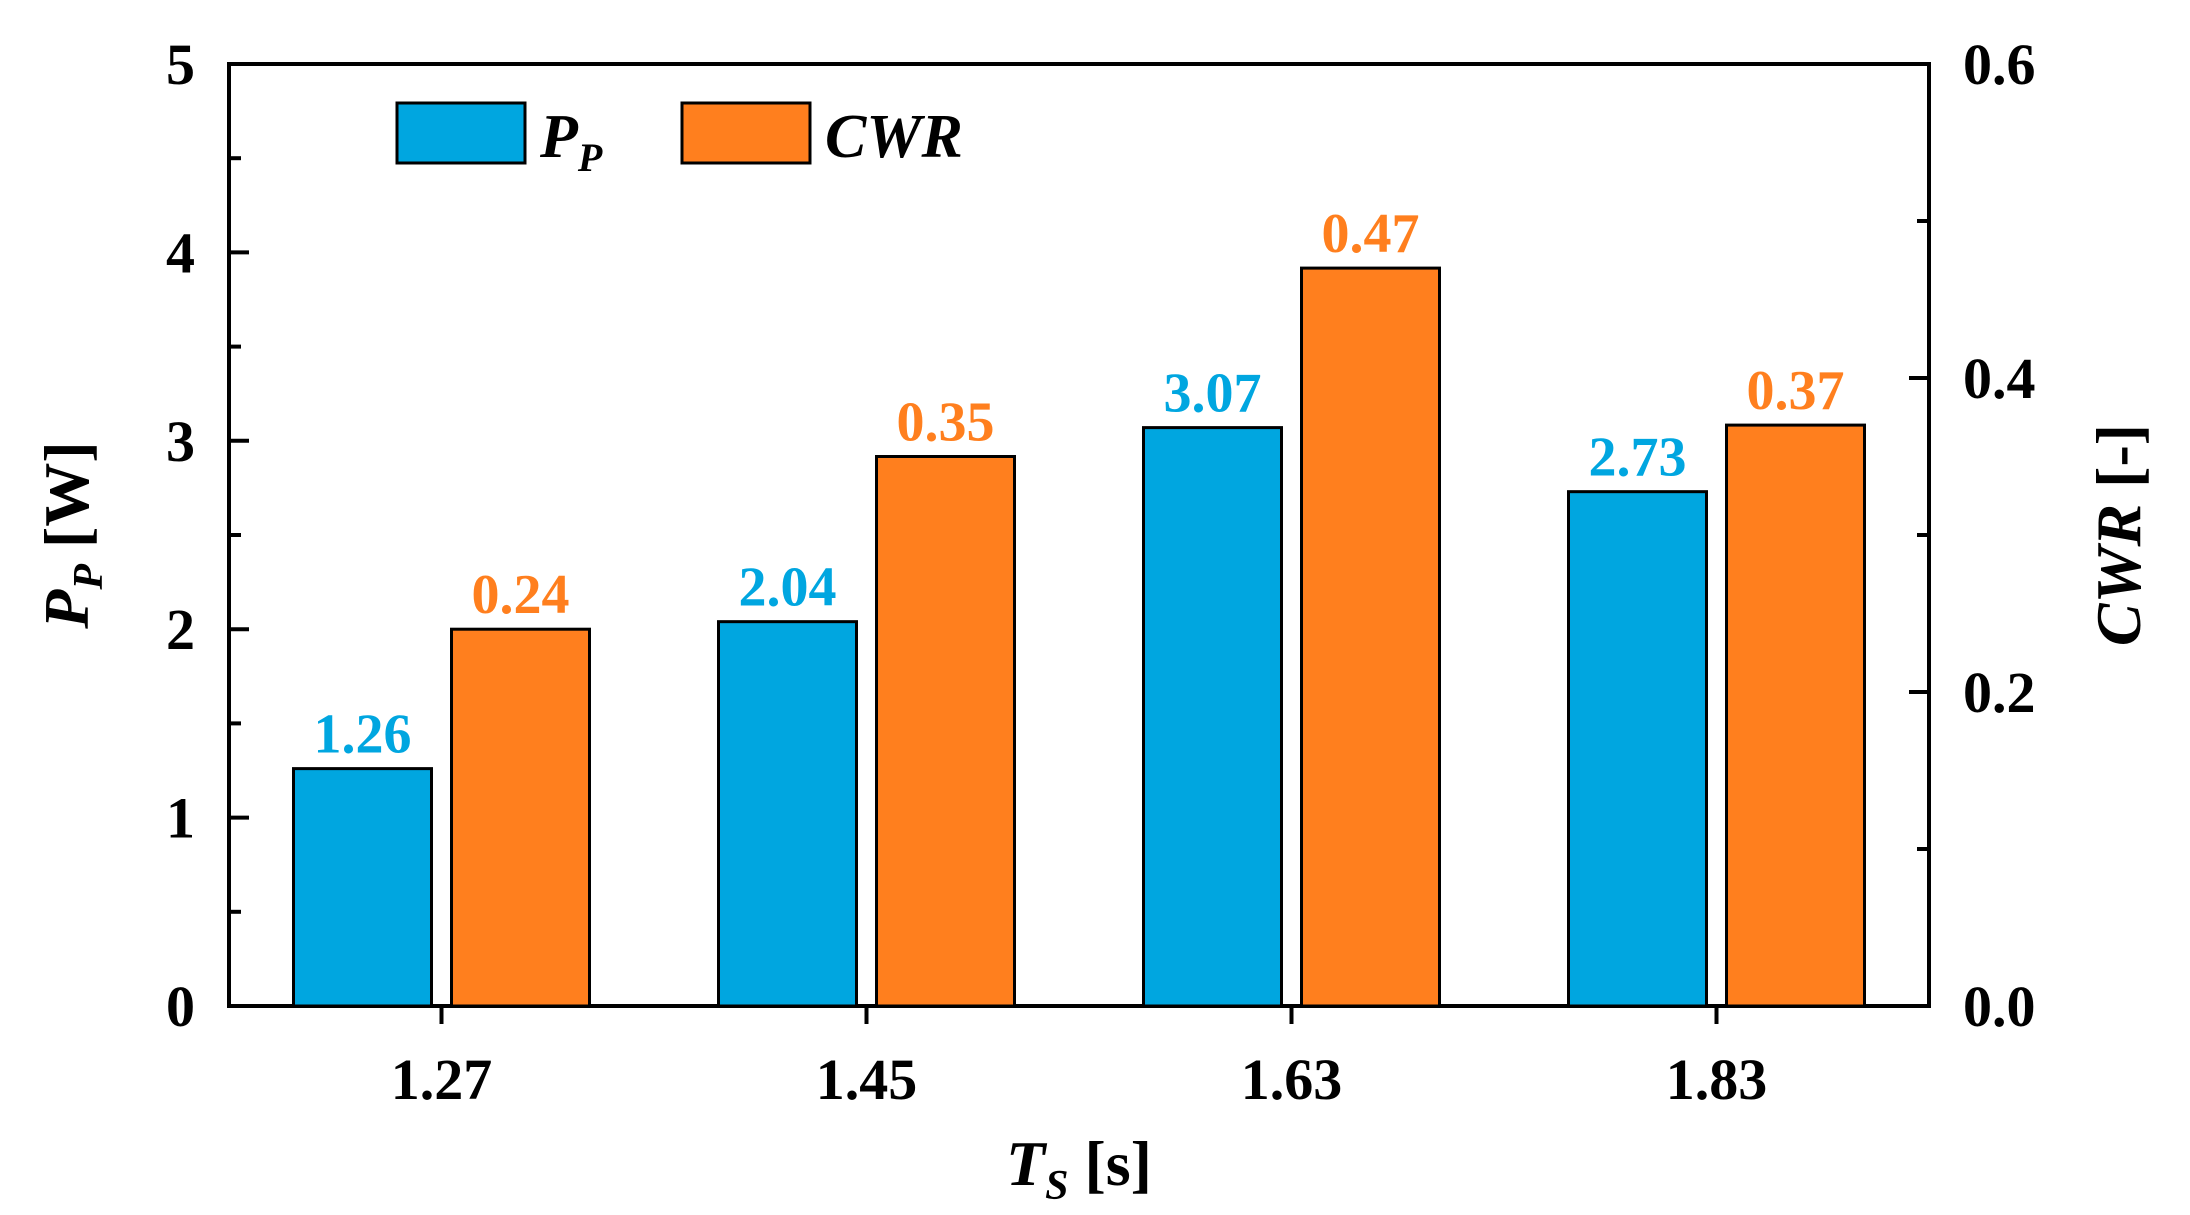 The width and height of the screenshot is (2190, 1215). What do you see at coordinates (1796, 391) in the screenshot?
I see `data-label-cwr-1.83: 0.37` at bounding box center [1796, 391].